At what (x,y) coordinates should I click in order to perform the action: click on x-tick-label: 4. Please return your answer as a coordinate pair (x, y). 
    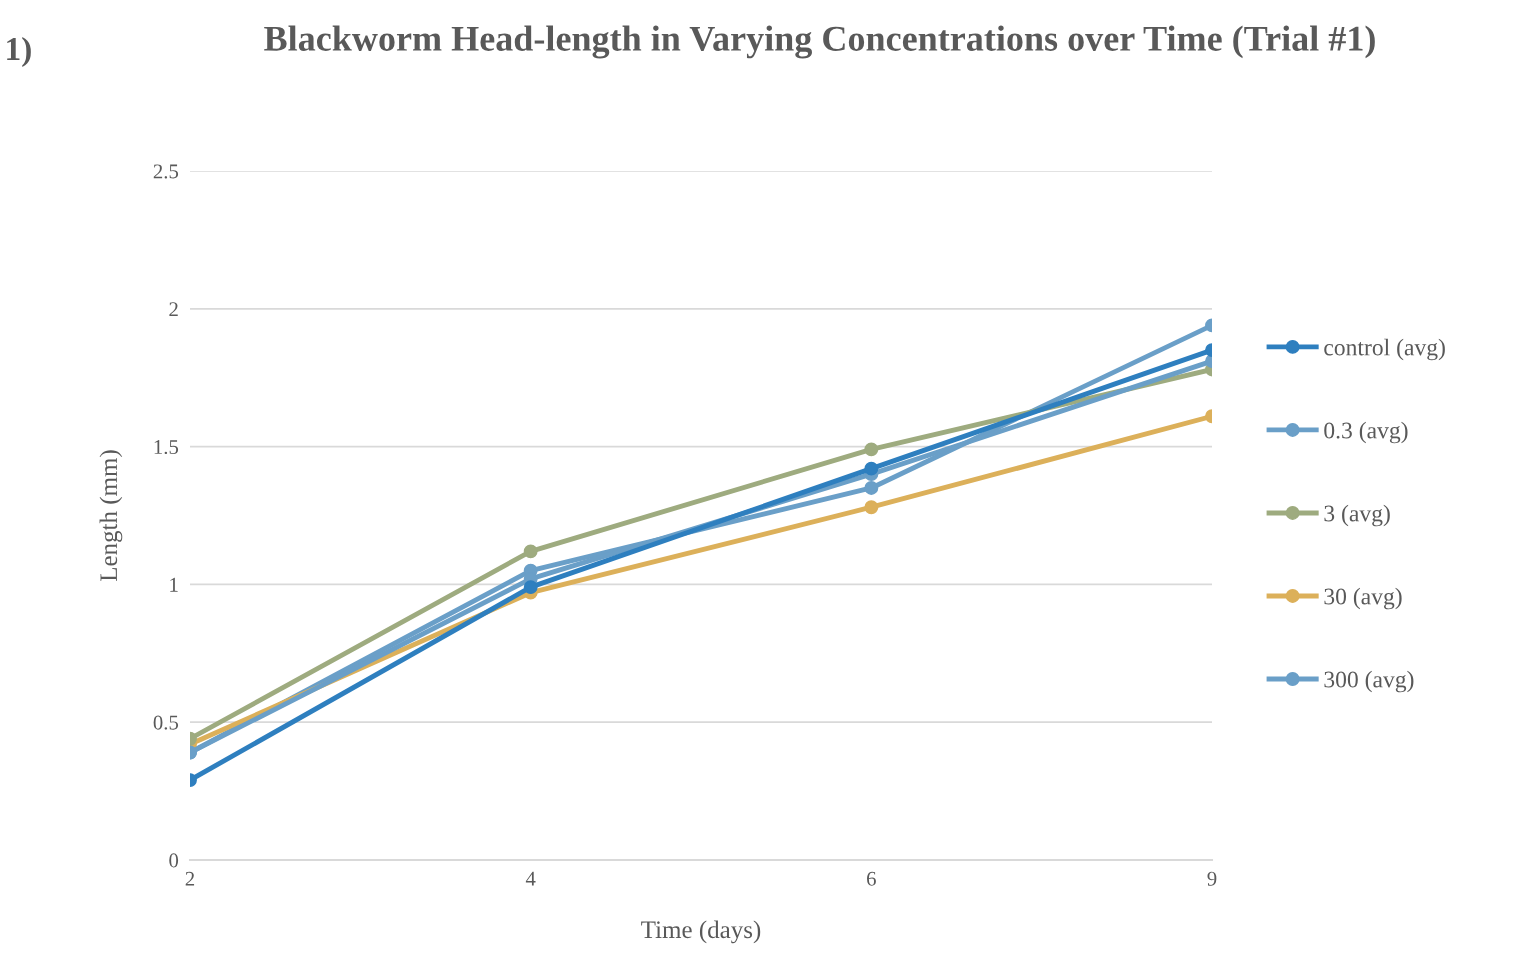
    Looking at the image, I should click on (530, 878).